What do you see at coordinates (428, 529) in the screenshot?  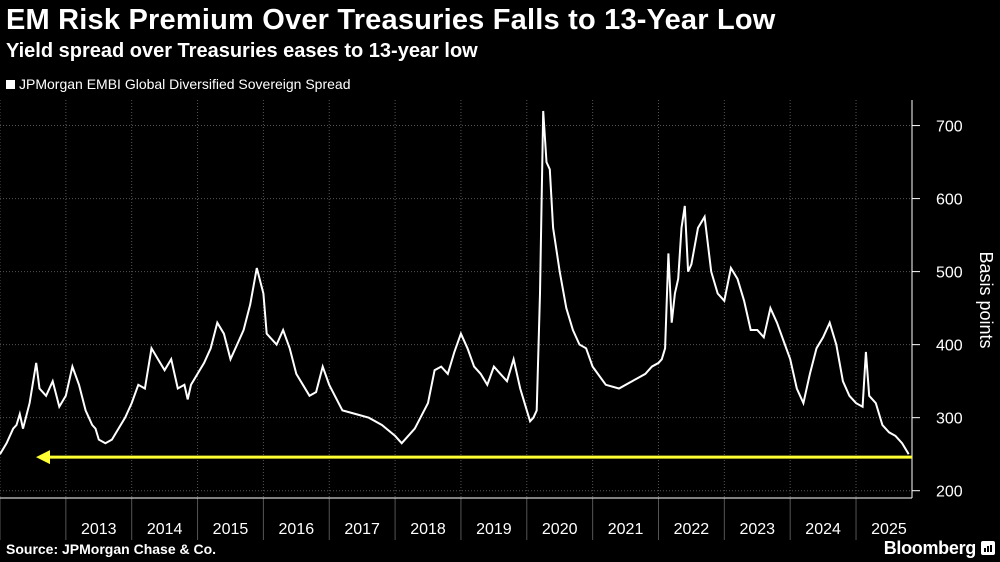 I see `x-tick-label: 2018` at bounding box center [428, 529].